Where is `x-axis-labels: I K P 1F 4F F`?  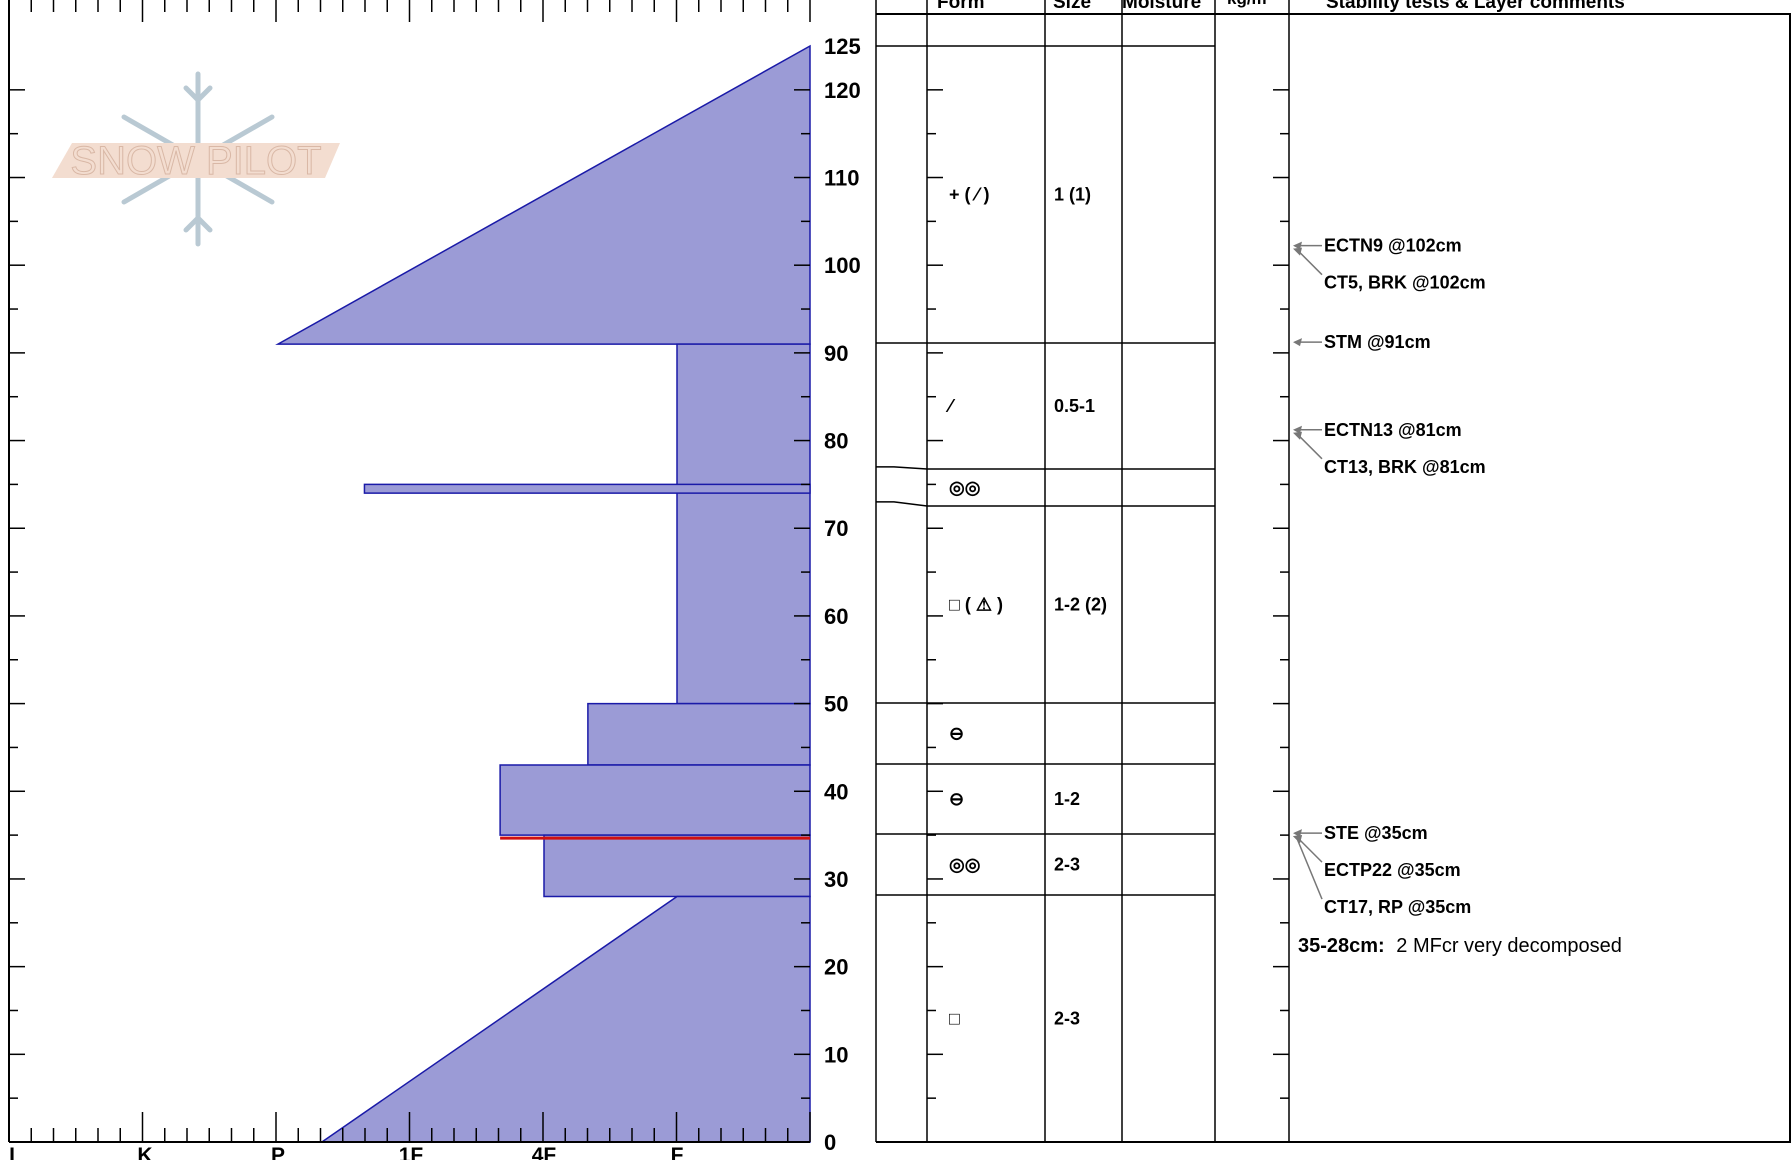
x-axis-labels: I K P 1F 4F F is located at coordinates (346, 1152).